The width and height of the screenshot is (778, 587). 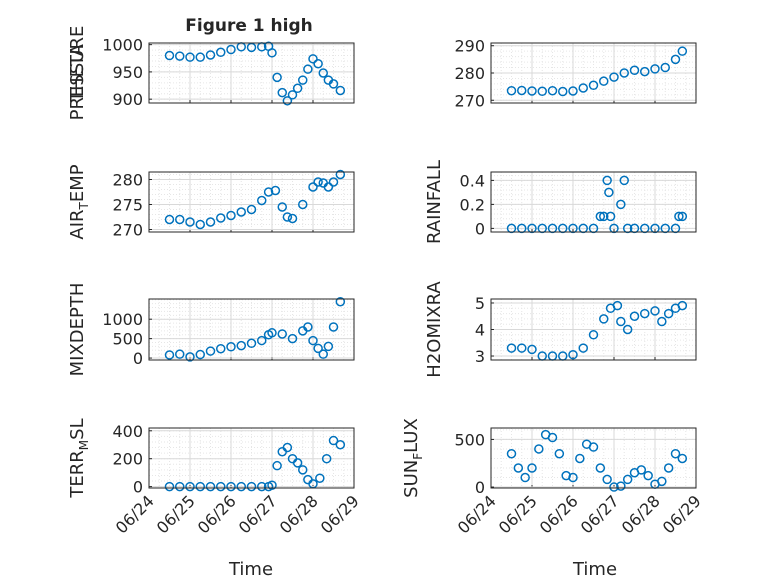 What do you see at coordinates (472, 204) in the screenshot?
I see `y-tick-label: 0.2` at bounding box center [472, 204].